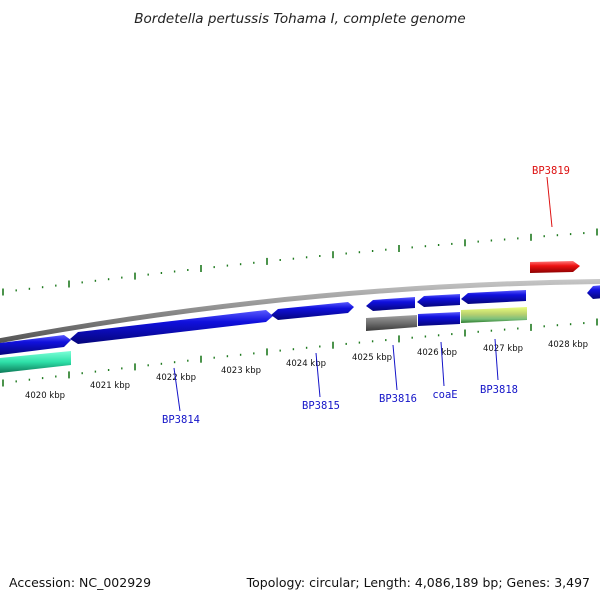  What do you see at coordinates (181, 420) in the screenshot?
I see `gene-label-bp3814: BP3814` at bounding box center [181, 420].